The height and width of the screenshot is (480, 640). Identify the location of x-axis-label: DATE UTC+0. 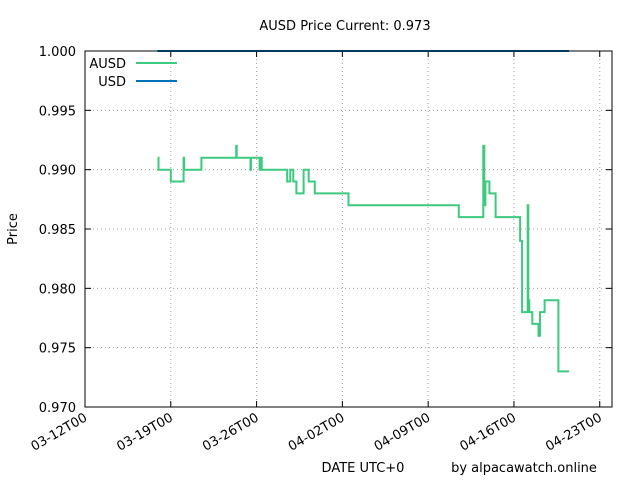
(363, 468).